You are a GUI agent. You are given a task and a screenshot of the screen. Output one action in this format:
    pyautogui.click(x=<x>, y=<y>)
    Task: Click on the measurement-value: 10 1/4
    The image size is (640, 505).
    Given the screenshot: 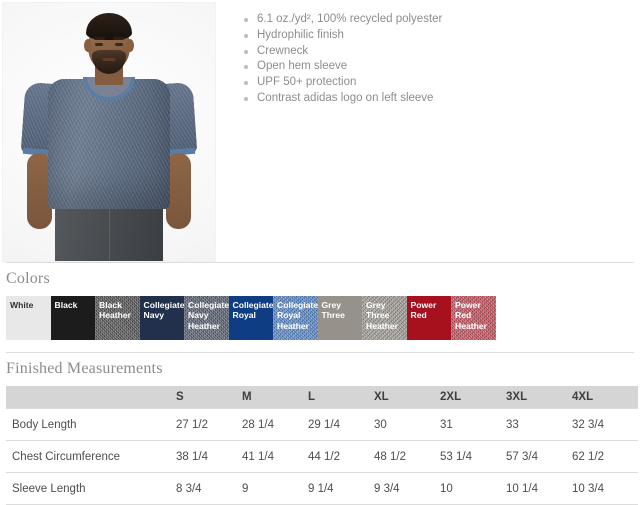 What is the action you would take?
    pyautogui.click(x=539, y=488)
    